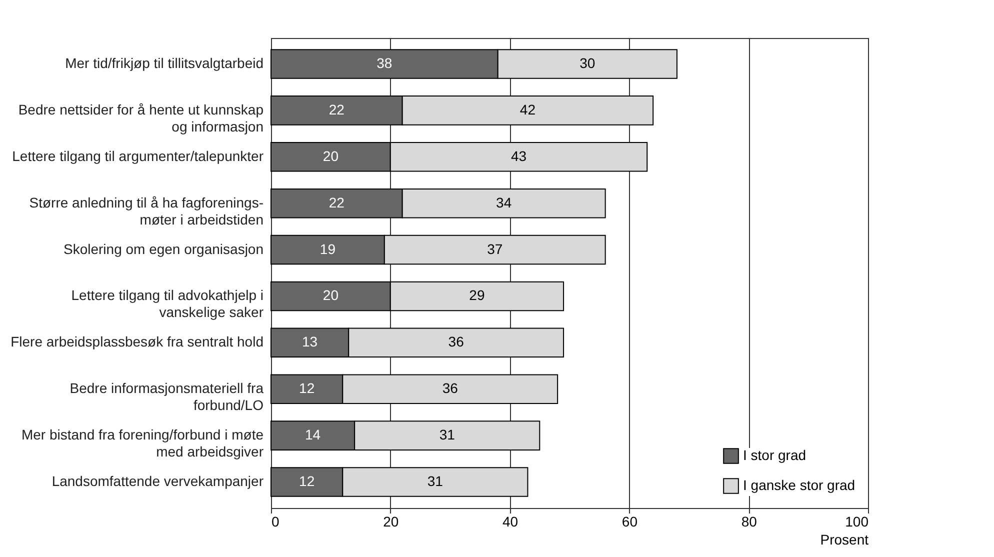  Describe the element at coordinates (391, 522) in the screenshot. I see `x-tick-label: 20` at that location.